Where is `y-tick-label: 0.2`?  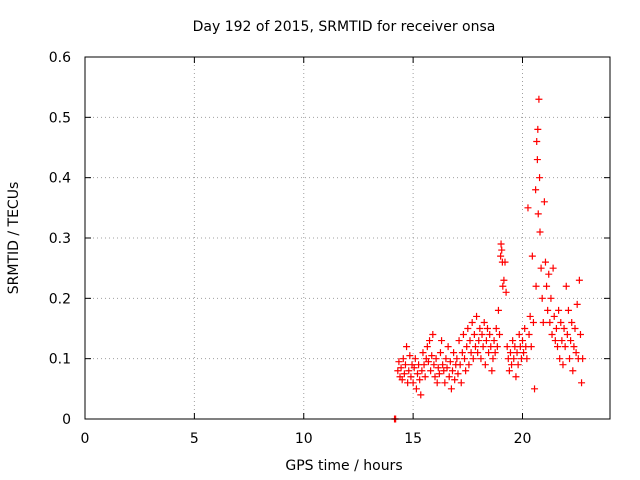
y-tick-label: 0.2 is located at coordinates (60, 299).